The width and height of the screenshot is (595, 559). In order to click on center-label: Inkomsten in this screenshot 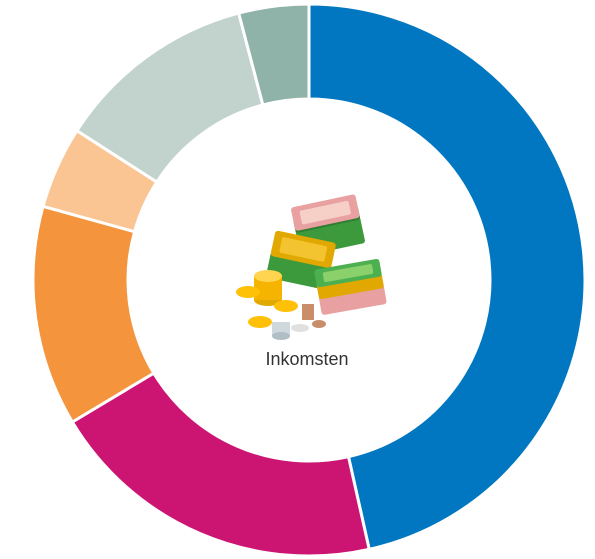, I will do `click(306, 359)`.